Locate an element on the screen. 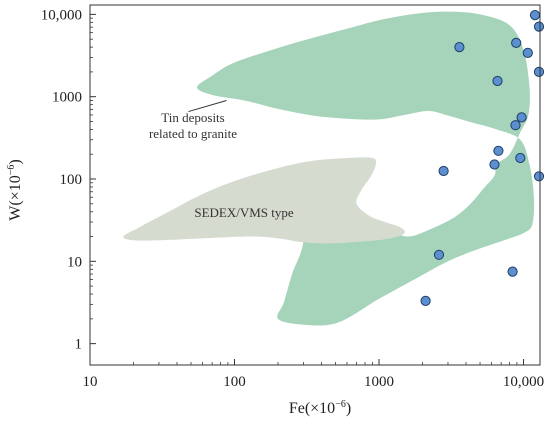 This screenshot has height=423, width=550. tin-label-leader-line is located at coordinates (207, 106).